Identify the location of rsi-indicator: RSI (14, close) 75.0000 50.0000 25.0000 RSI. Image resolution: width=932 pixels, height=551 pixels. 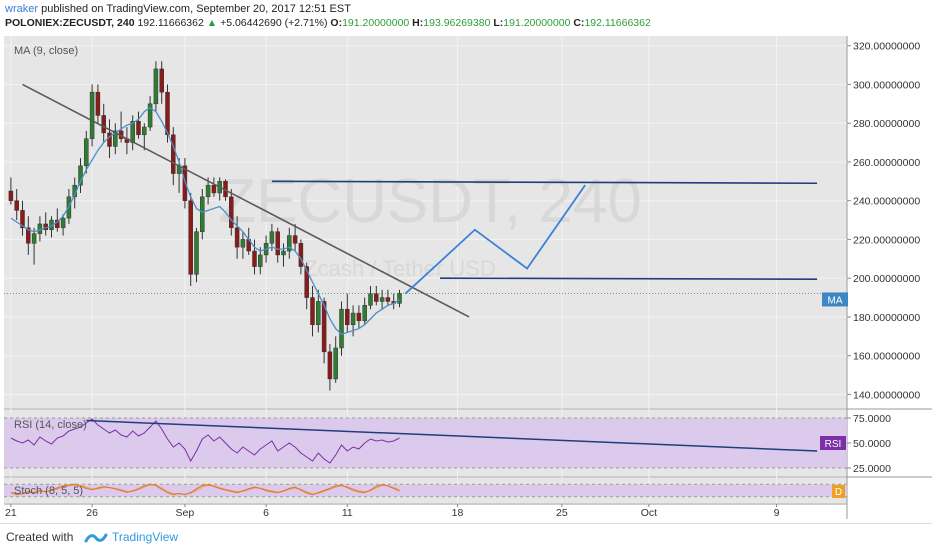
(447, 444).